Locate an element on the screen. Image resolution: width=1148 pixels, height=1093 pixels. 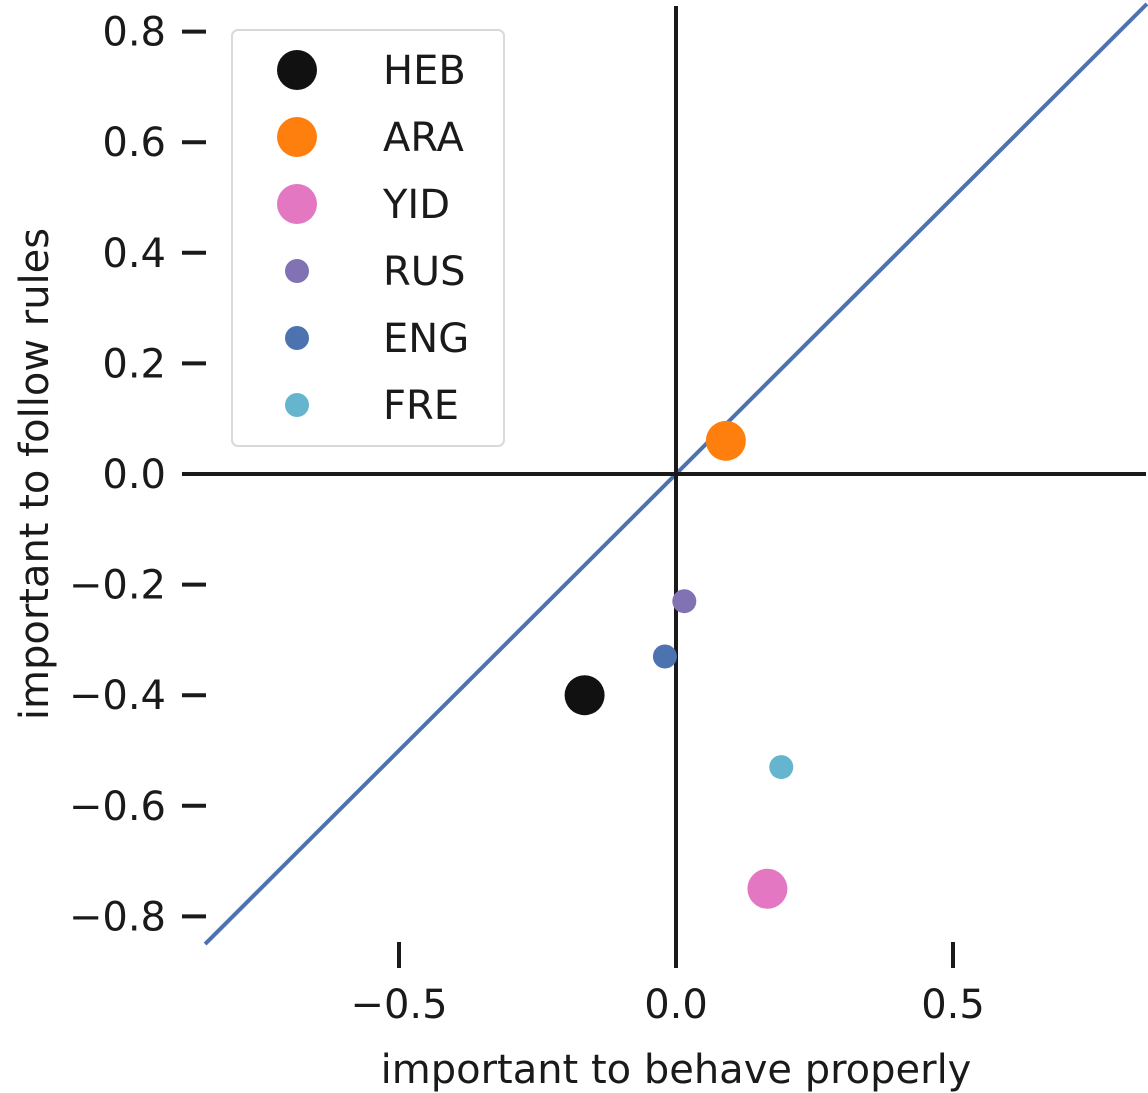
legend-label-heb: HEB is located at coordinates (424, 71).